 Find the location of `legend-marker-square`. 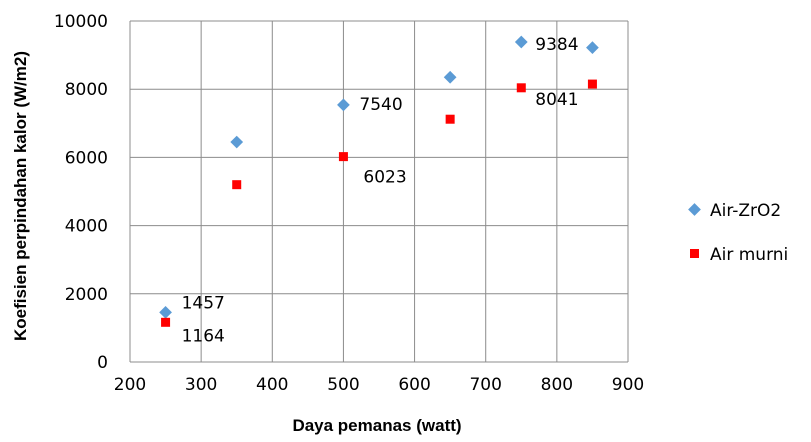

legend-marker-square is located at coordinates (694, 253).